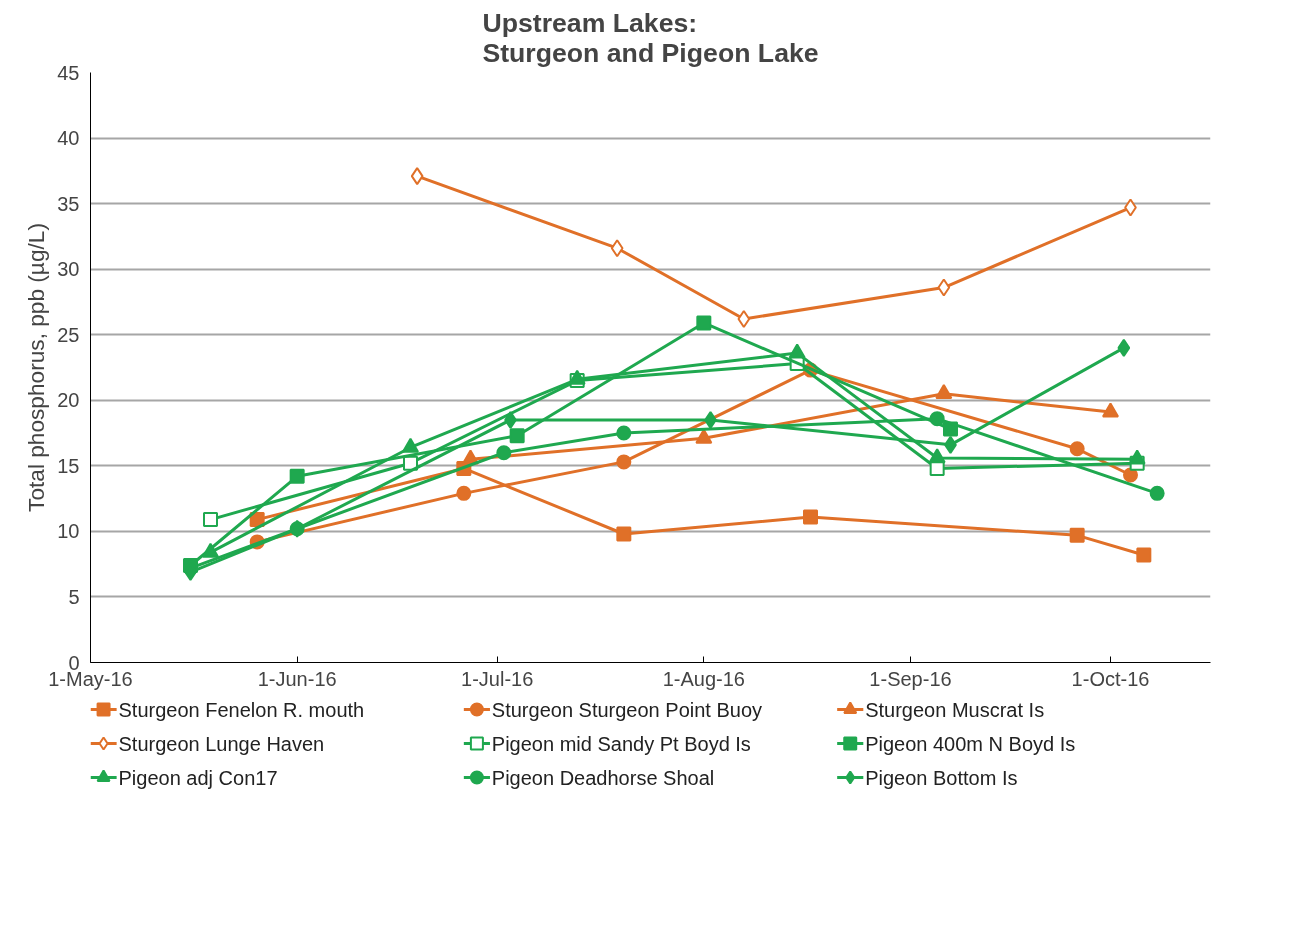  What do you see at coordinates (36, 367) in the screenshot?
I see `y-axis-title: Total phosphorus, ppb (µg/L)` at bounding box center [36, 367].